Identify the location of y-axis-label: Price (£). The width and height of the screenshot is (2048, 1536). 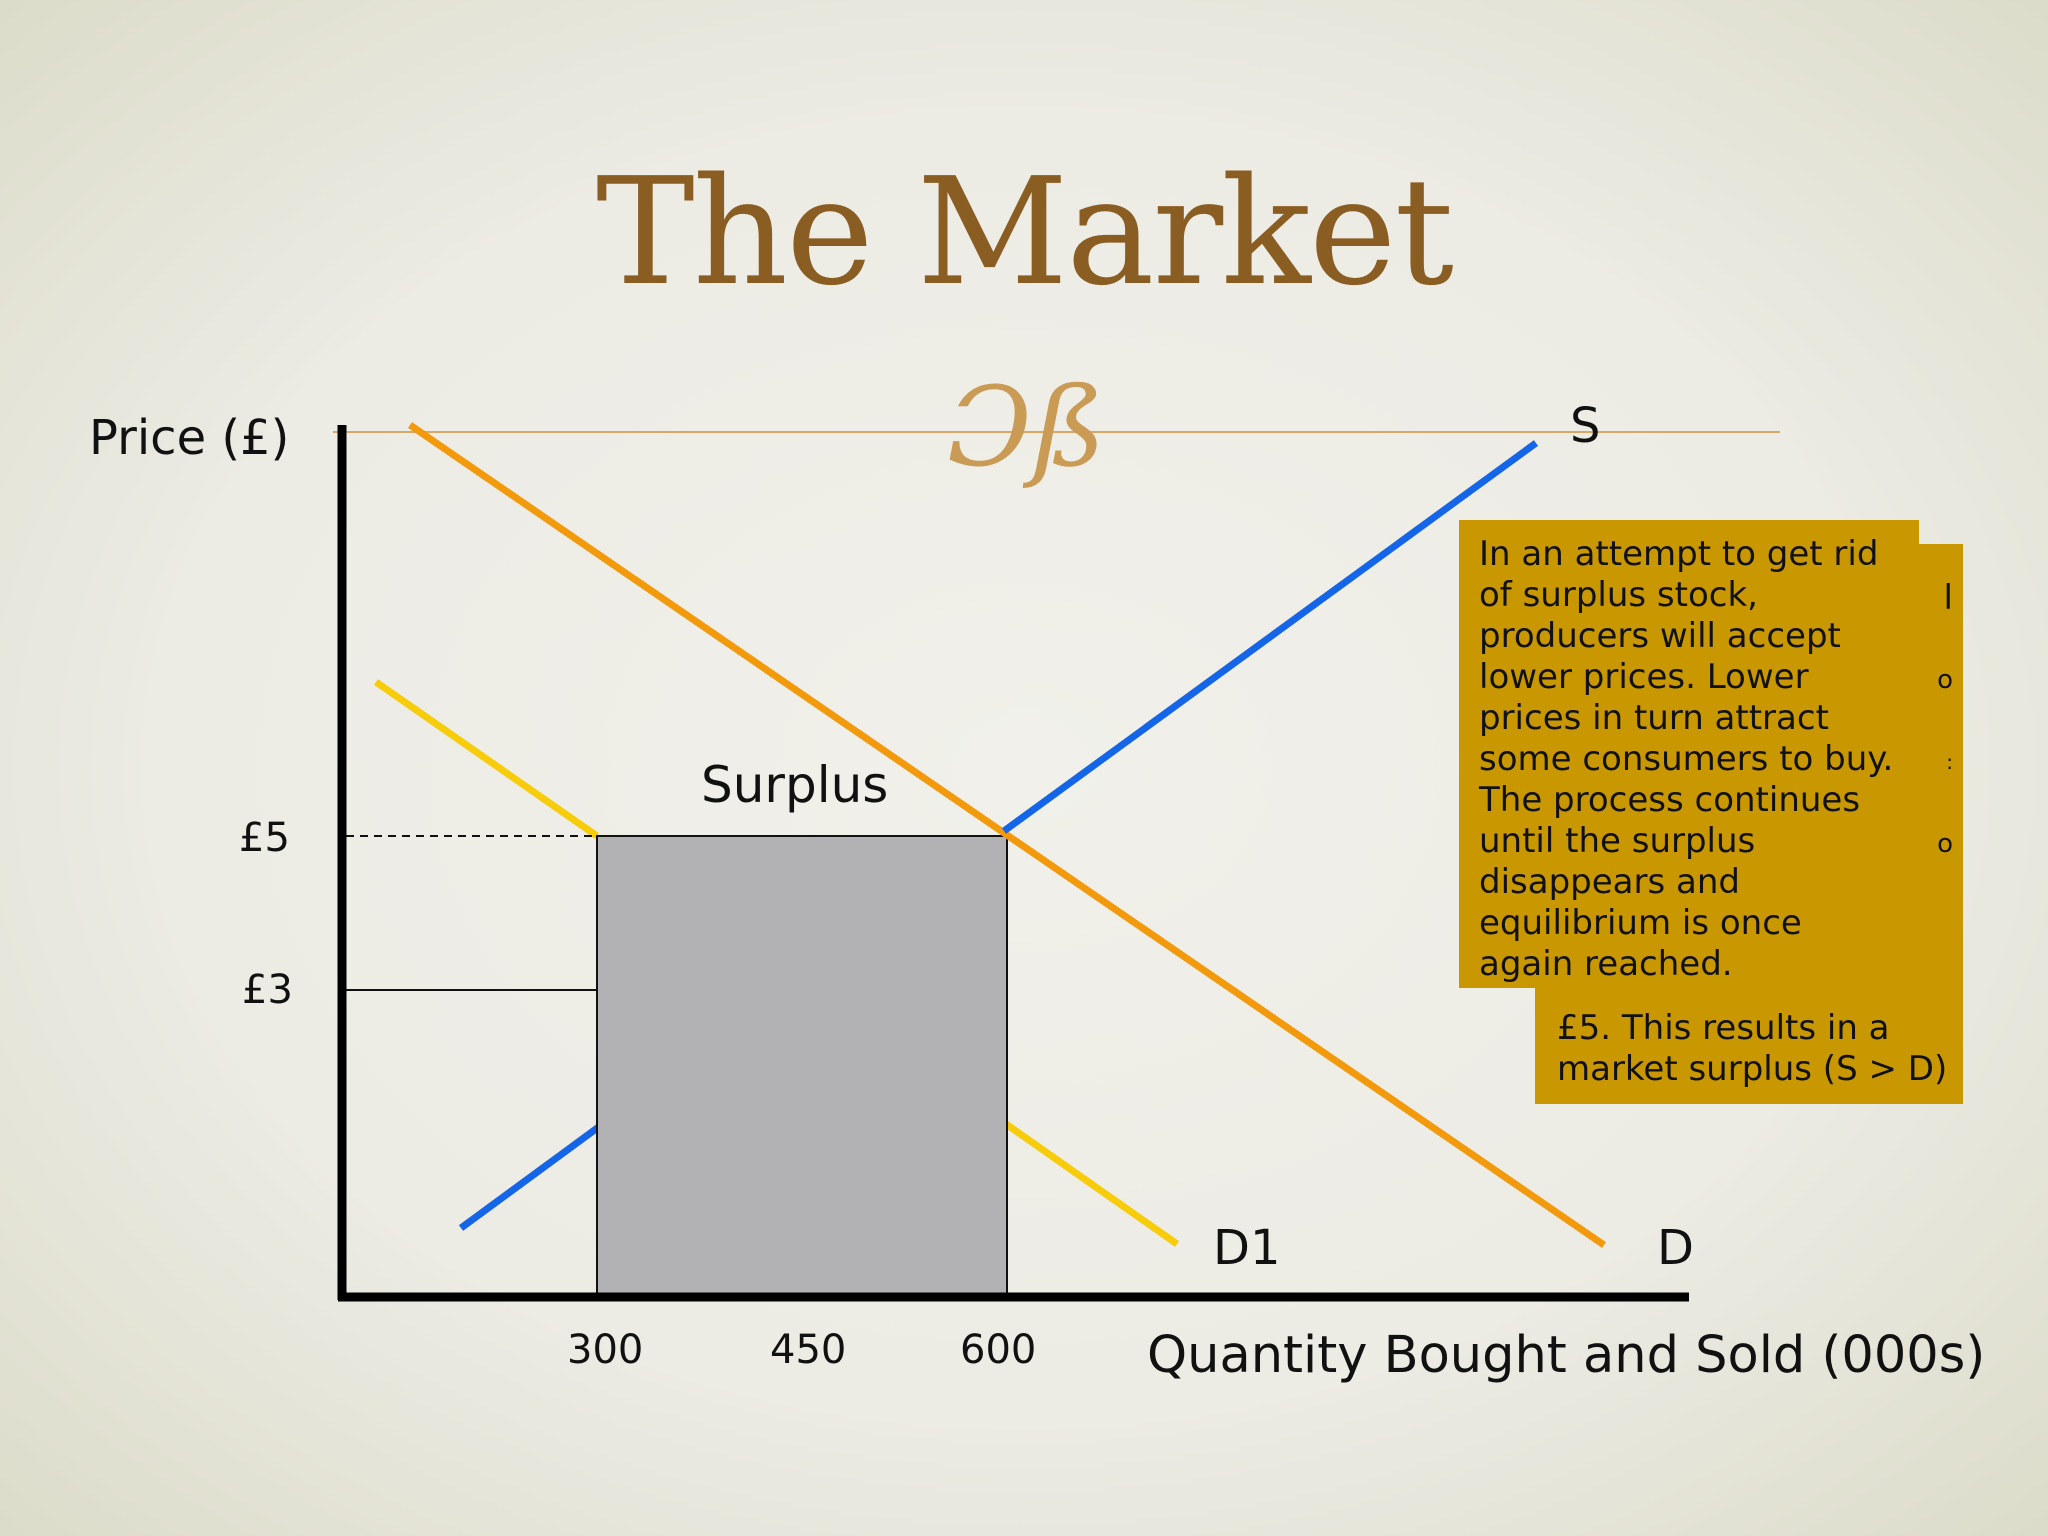
(189, 438).